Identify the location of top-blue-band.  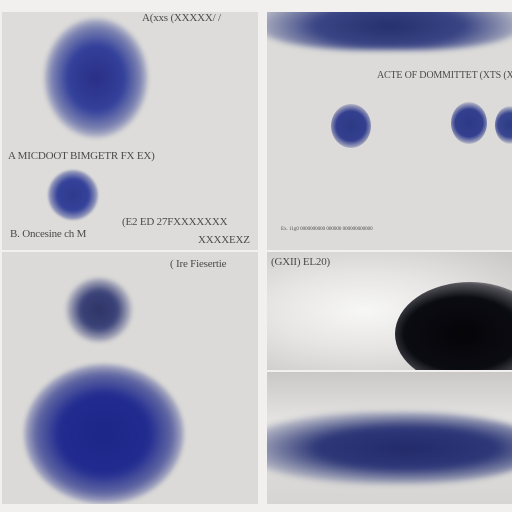
(389, 31).